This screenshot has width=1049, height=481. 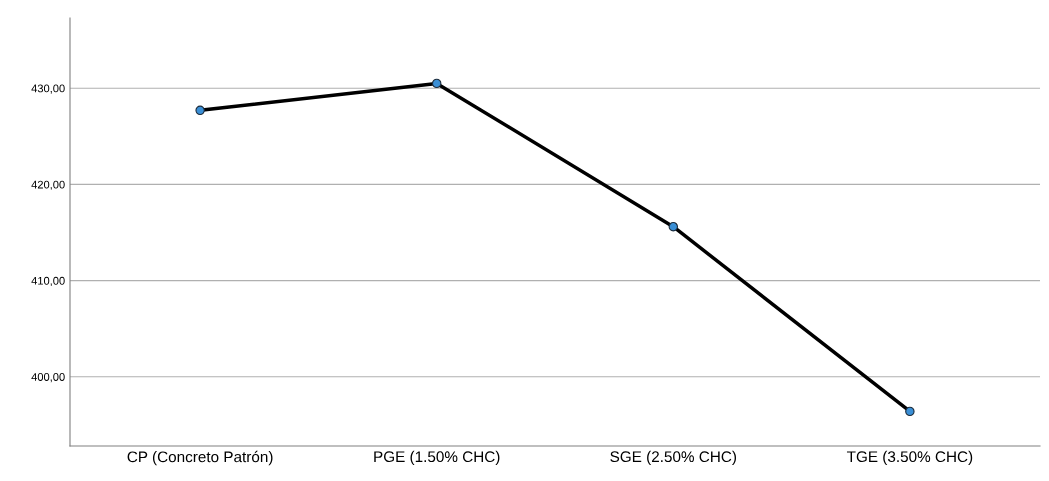 What do you see at coordinates (48, 185) in the screenshot?
I see `y-tick-label: 420,00` at bounding box center [48, 185].